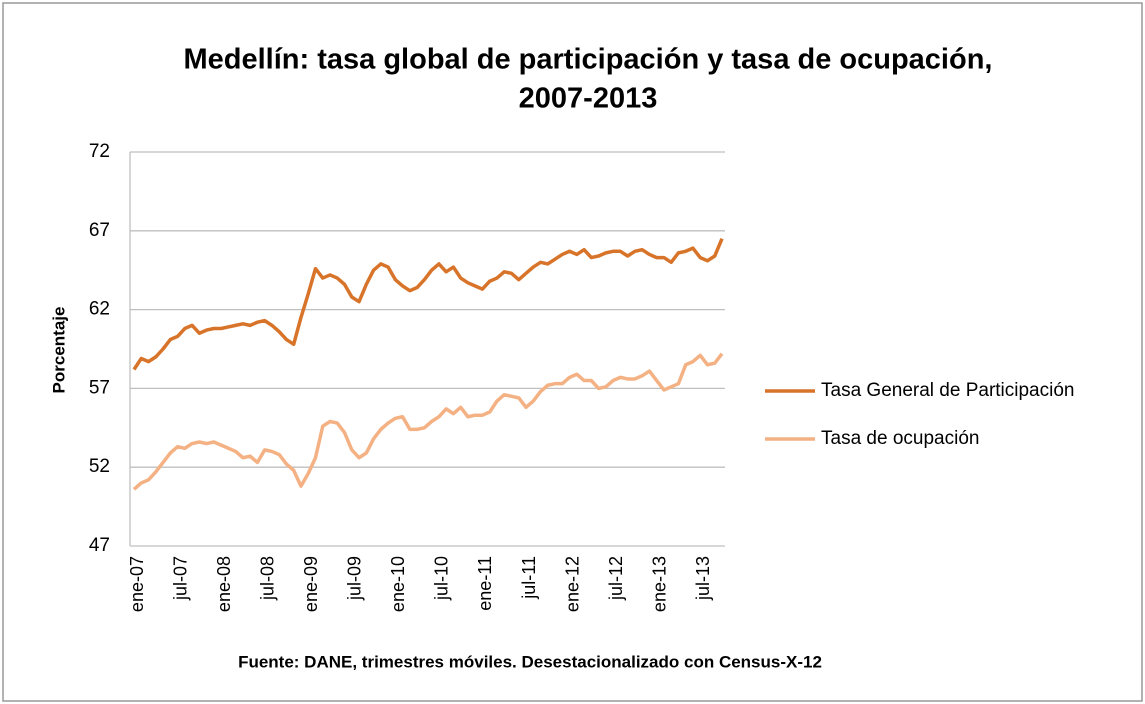 The width and height of the screenshot is (1145, 704). What do you see at coordinates (99, 466) in the screenshot?
I see `y-tick-label: 52` at bounding box center [99, 466].